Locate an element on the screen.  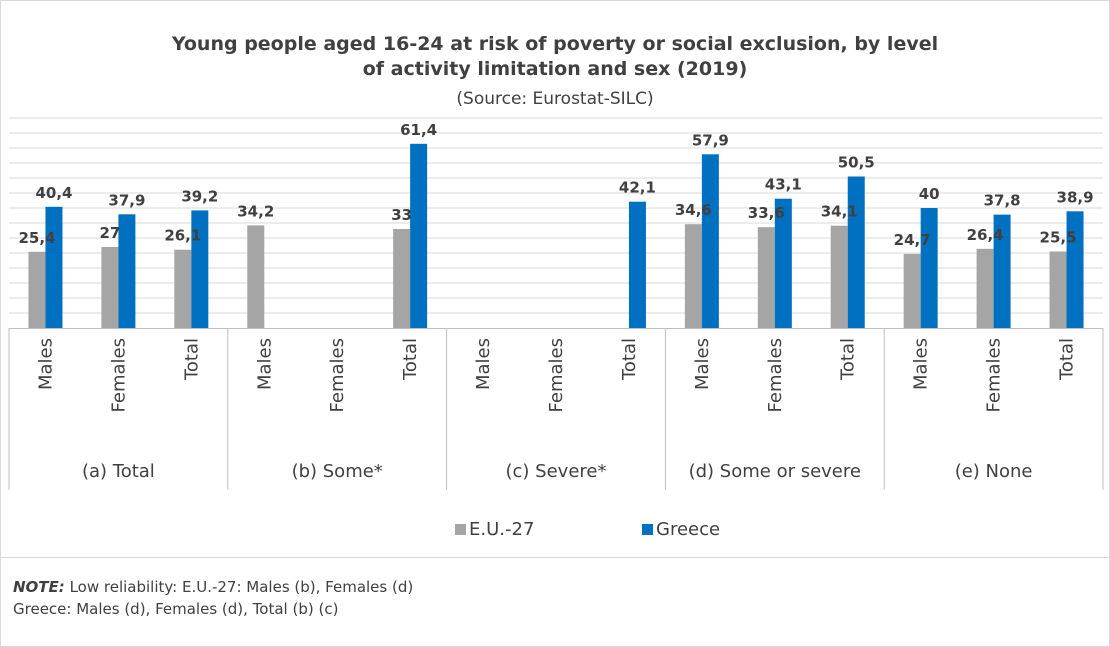
data-label: 50,5 is located at coordinates (856, 163).